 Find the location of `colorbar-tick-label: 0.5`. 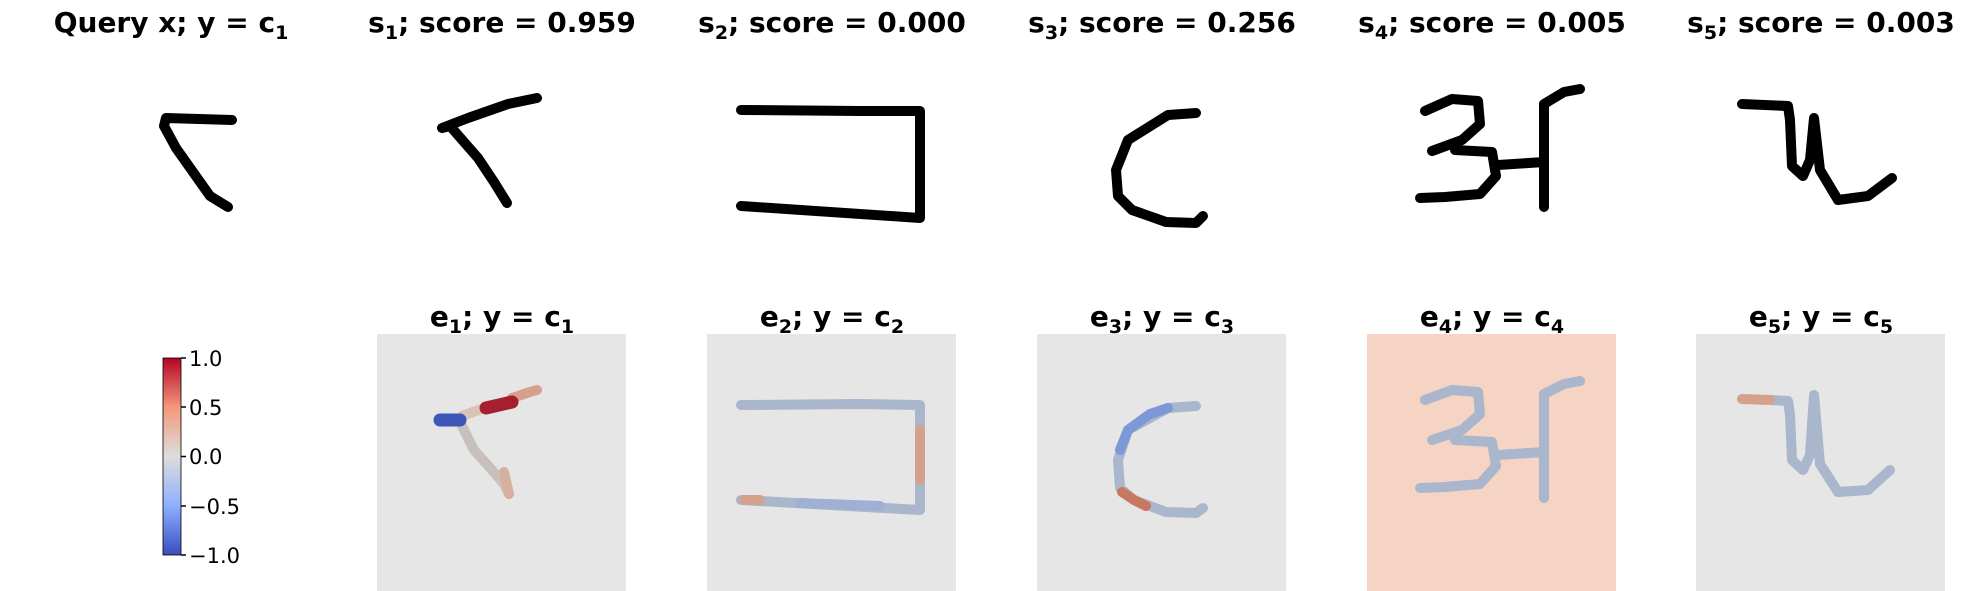

colorbar-tick-label: 0.5 is located at coordinates (205, 408).